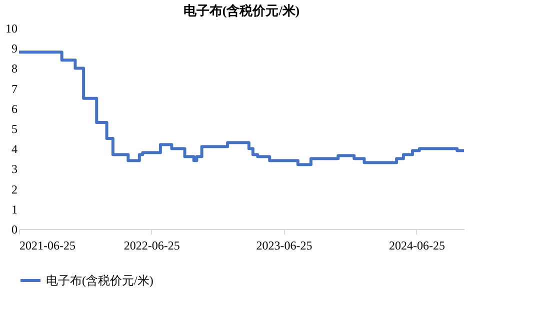 This screenshot has height=327, width=539. Describe the element at coordinates (15, 169) in the screenshot. I see `y-tick-label: 3` at that location.